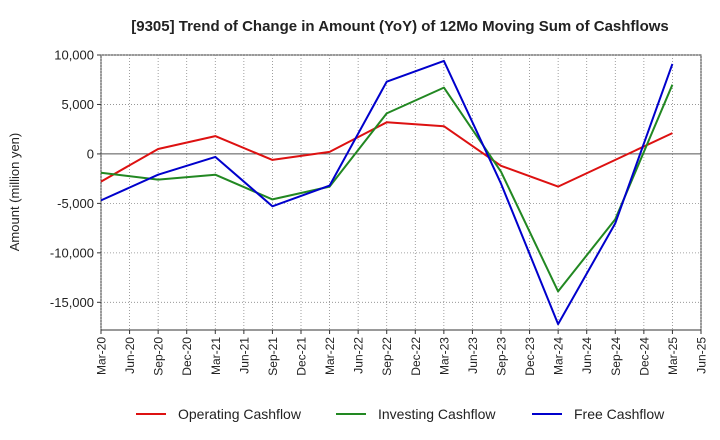  Describe the element at coordinates (14, 192) in the screenshot. I see `y-axis-label: Amount (million yen)` at that location.